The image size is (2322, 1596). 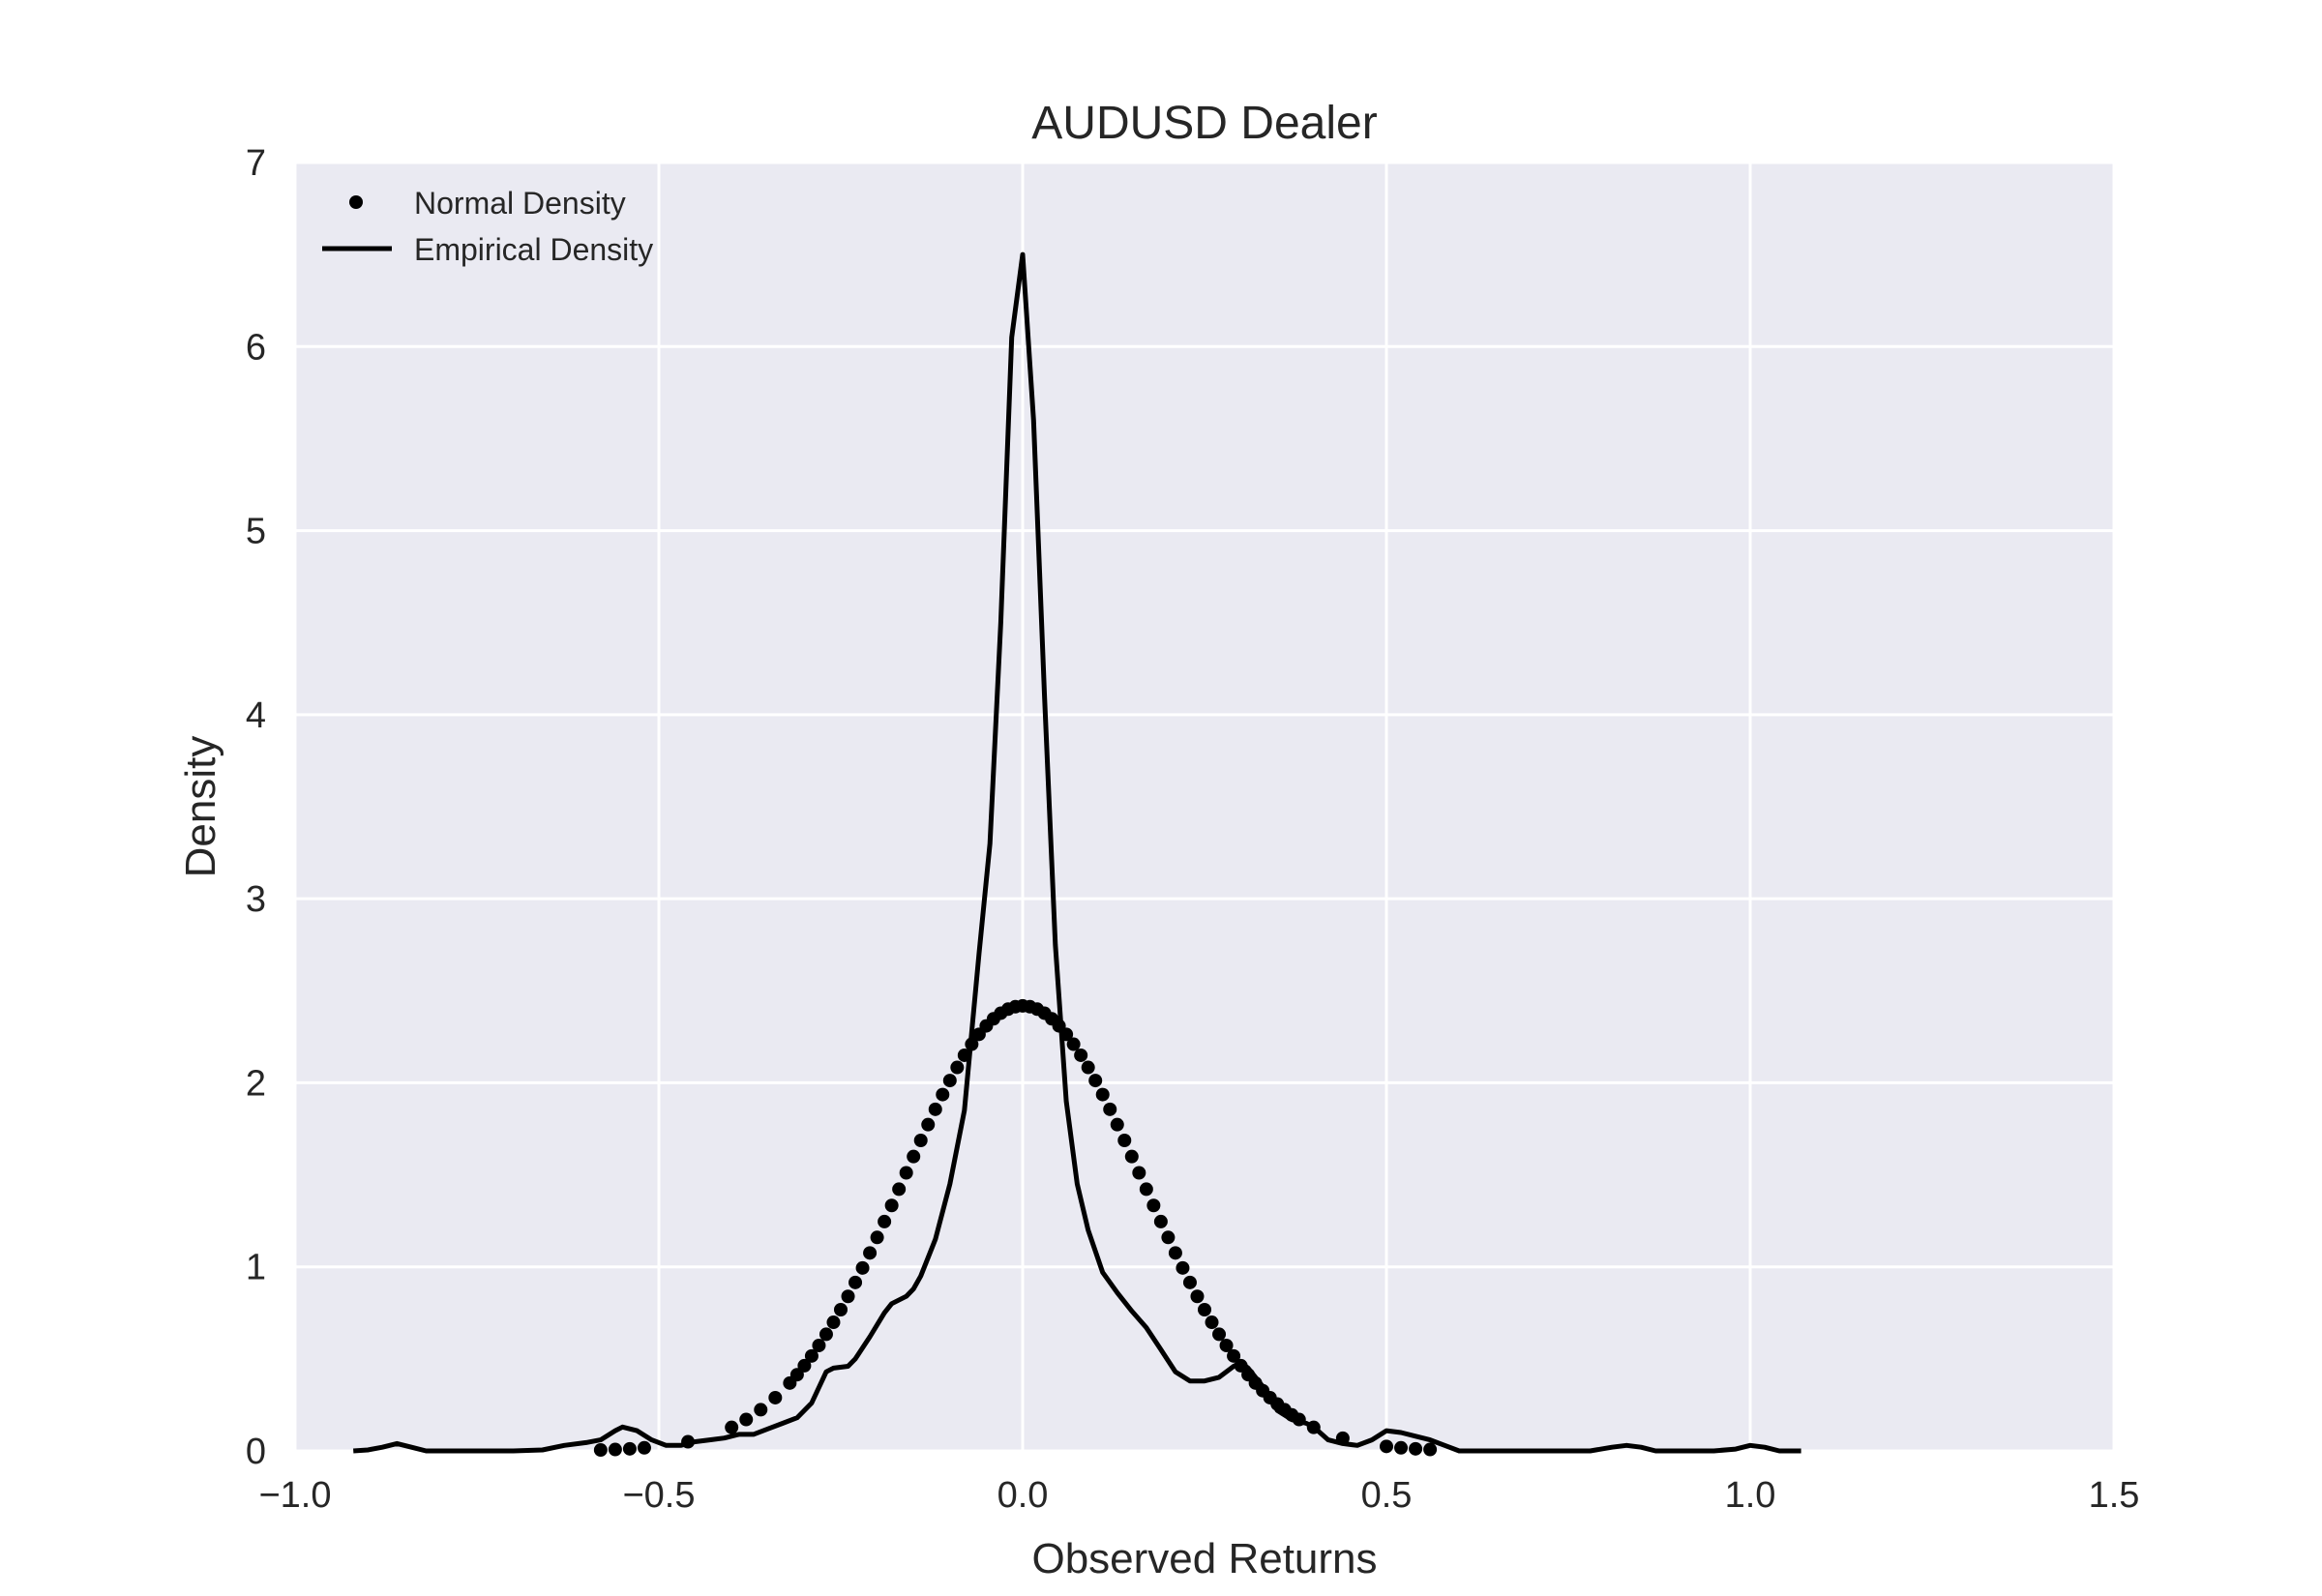 I want to click on x-axis-ticks: −1.0 −0.5 0.0 0.5 1.0 1.5, so click(x=1198, y=1495).